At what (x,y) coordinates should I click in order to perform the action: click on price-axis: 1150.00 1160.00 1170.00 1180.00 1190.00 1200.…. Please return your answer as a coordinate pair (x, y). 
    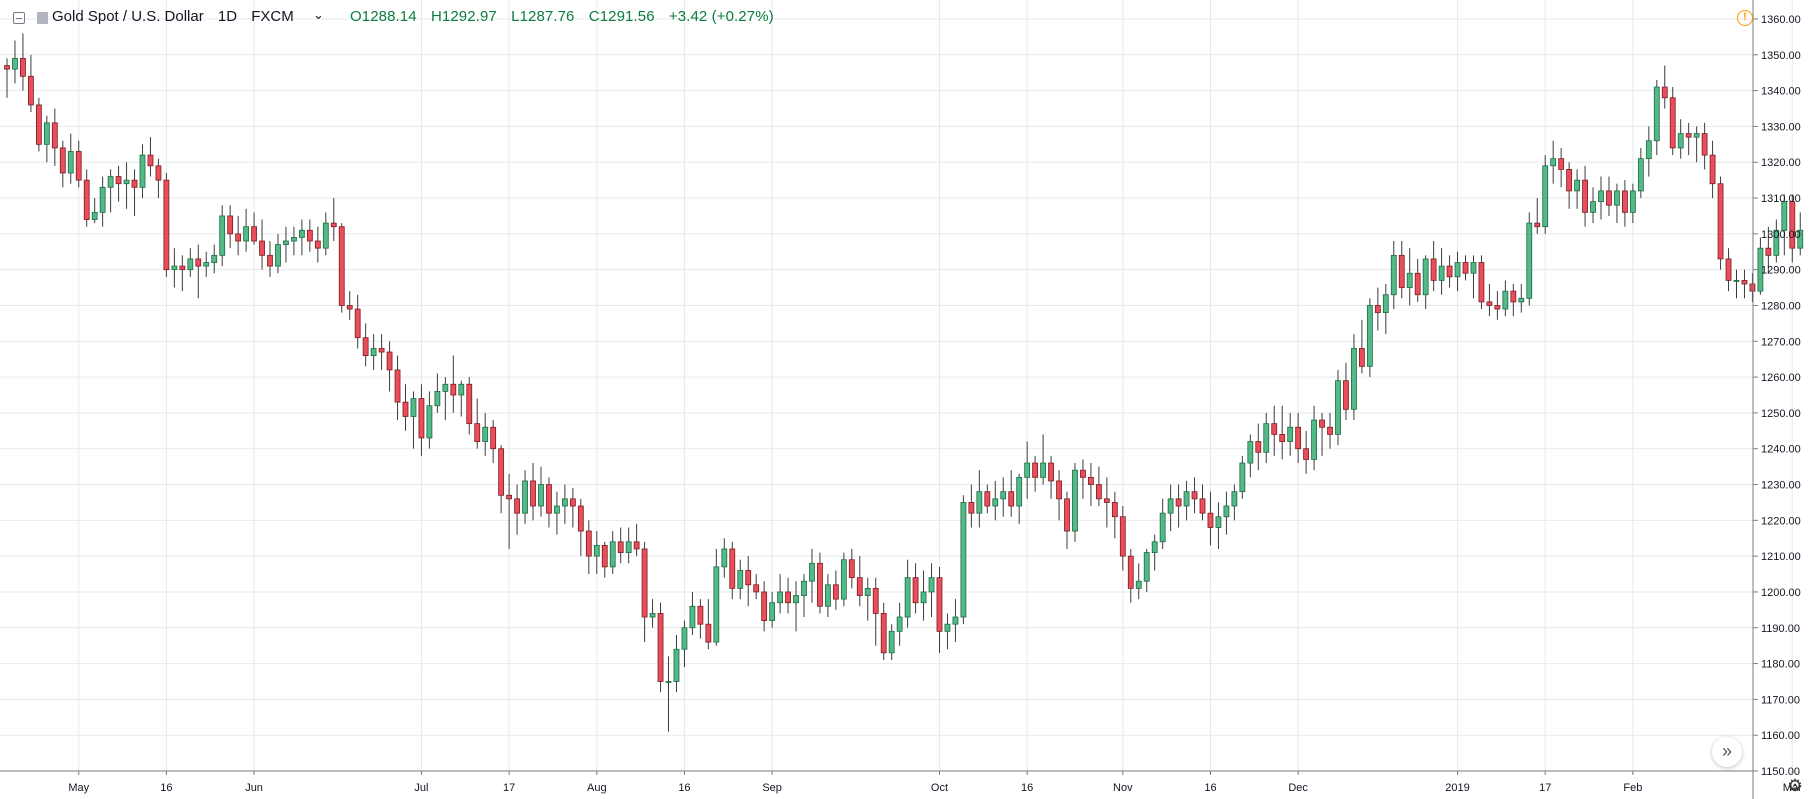
    Looking at the image, I should click on (1776, 399).